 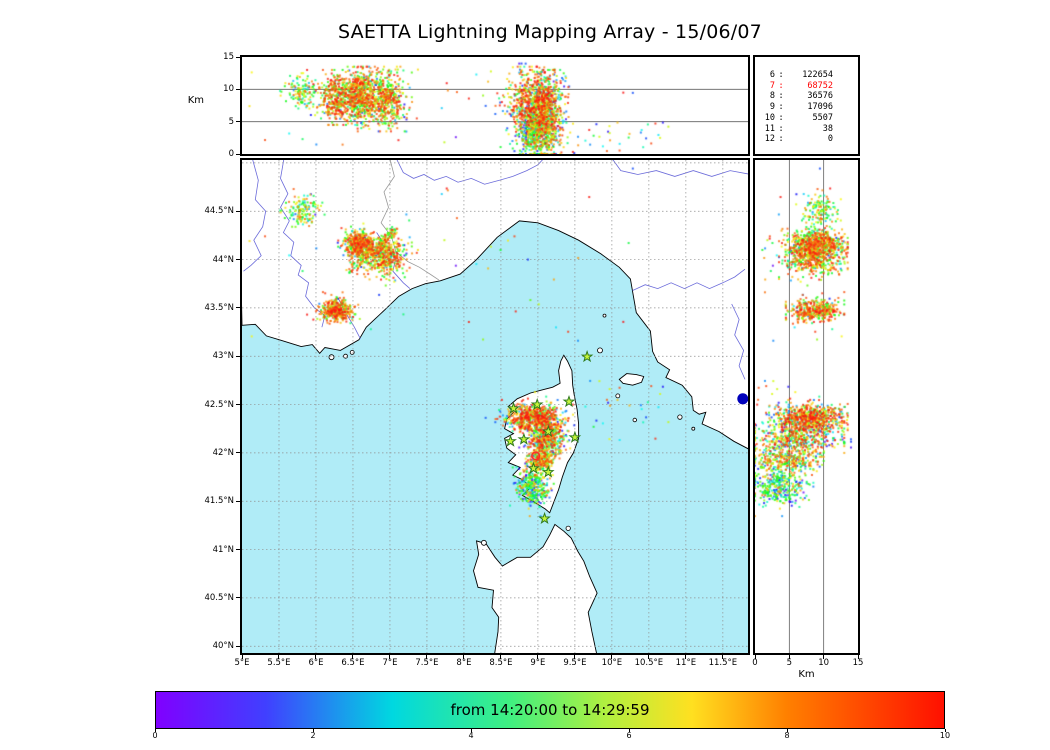 What do you see at coordinates (223, 259) in the screenshot?
I see `map-ytick-label: 44°N` at bounding box center [223, 259].